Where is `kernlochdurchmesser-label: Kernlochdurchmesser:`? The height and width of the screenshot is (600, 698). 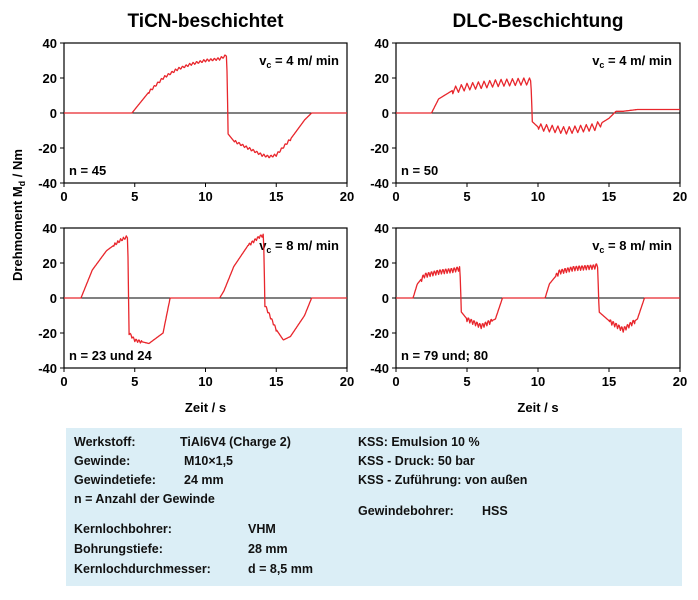
kernlochdurchmesser-label: Kernlochdurchmesser: is located at coordinates (142, 569).